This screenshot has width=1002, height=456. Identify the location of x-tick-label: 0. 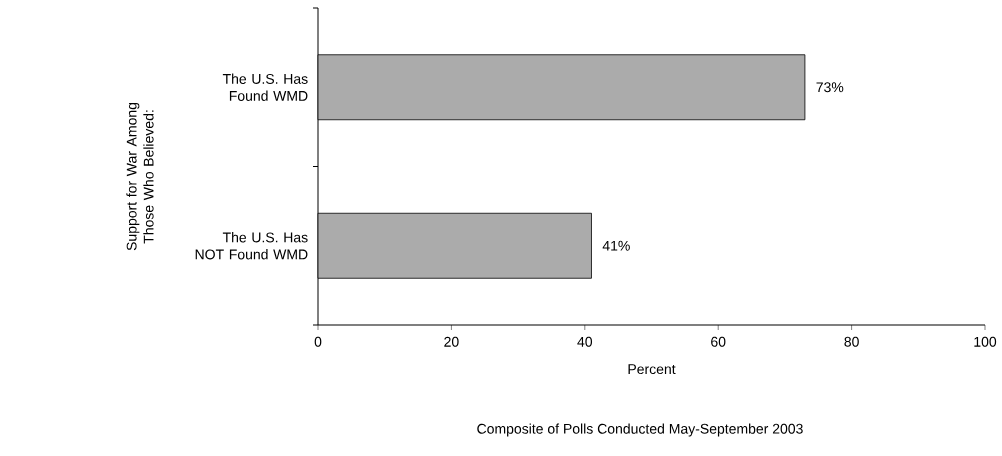
(318, 341).